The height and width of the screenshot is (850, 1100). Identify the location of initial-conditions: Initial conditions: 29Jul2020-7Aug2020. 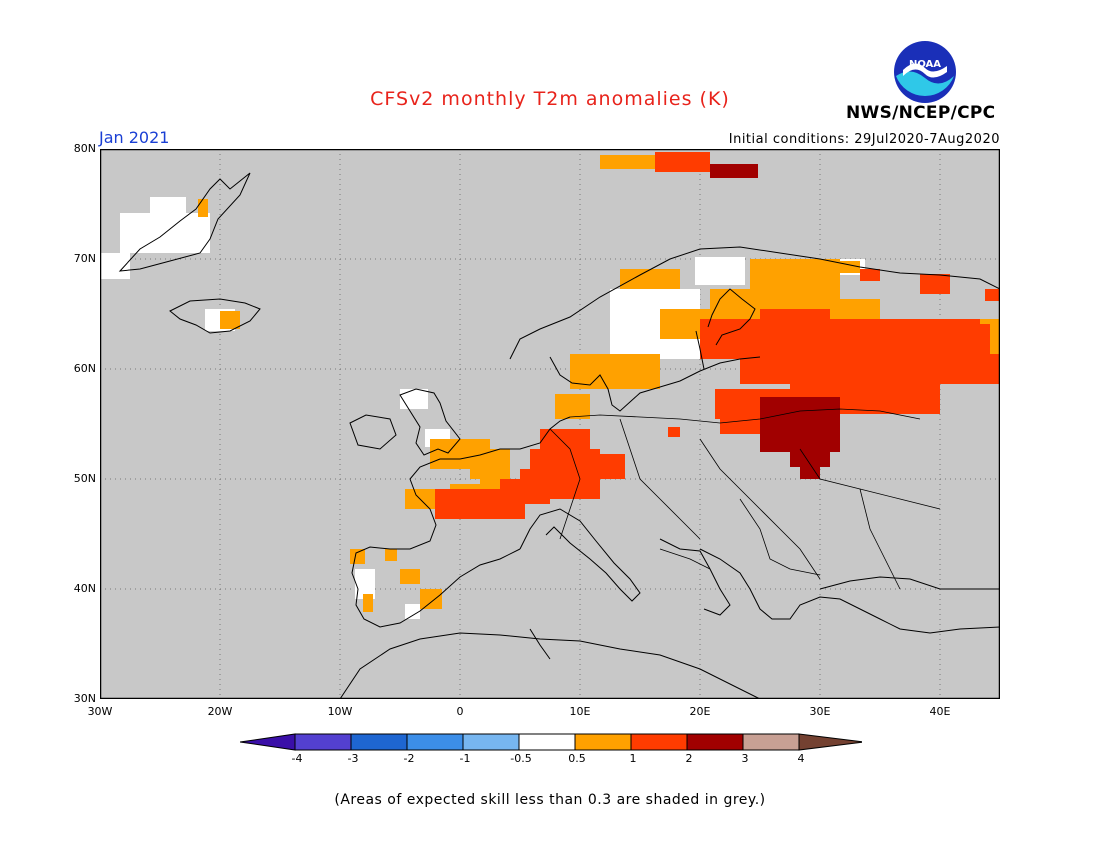
(864, 139).